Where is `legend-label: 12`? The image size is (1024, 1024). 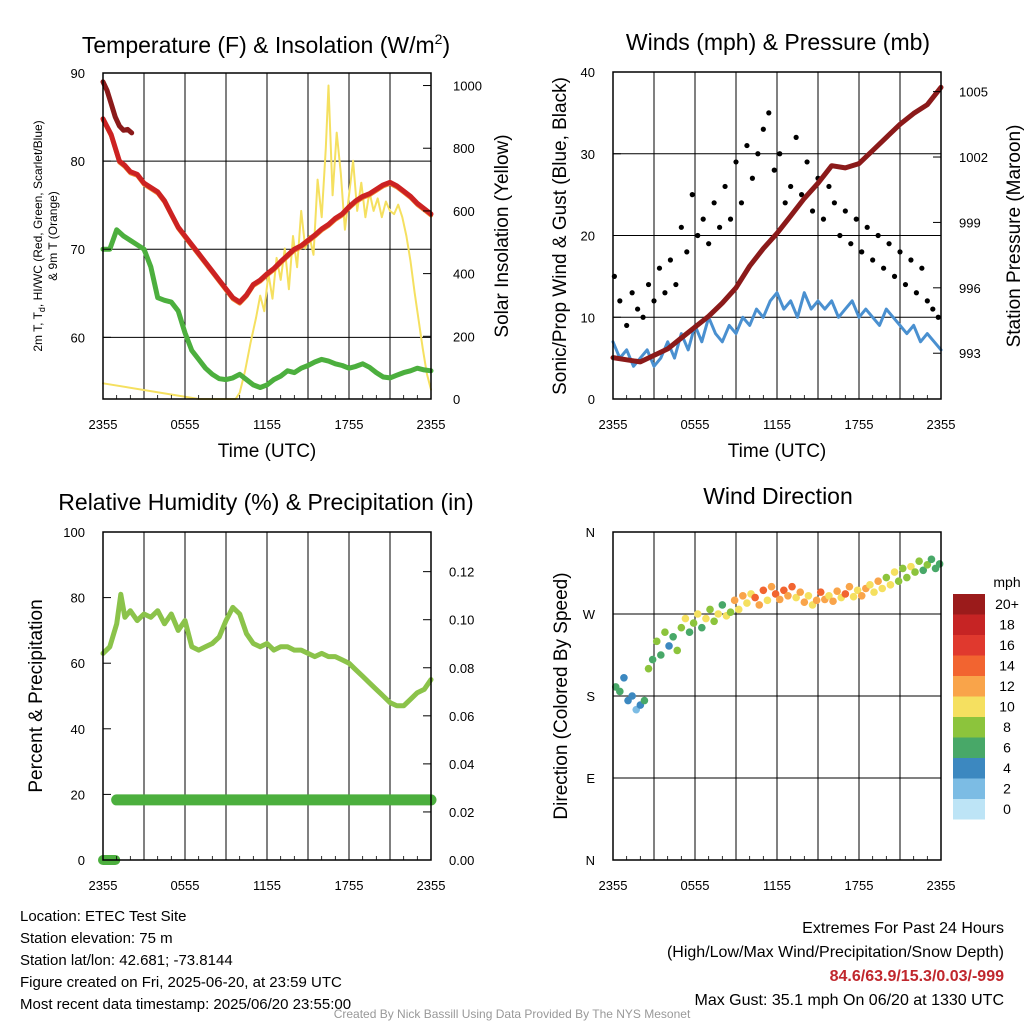 legend-label: 12 is located at coordinates (1007, 686).